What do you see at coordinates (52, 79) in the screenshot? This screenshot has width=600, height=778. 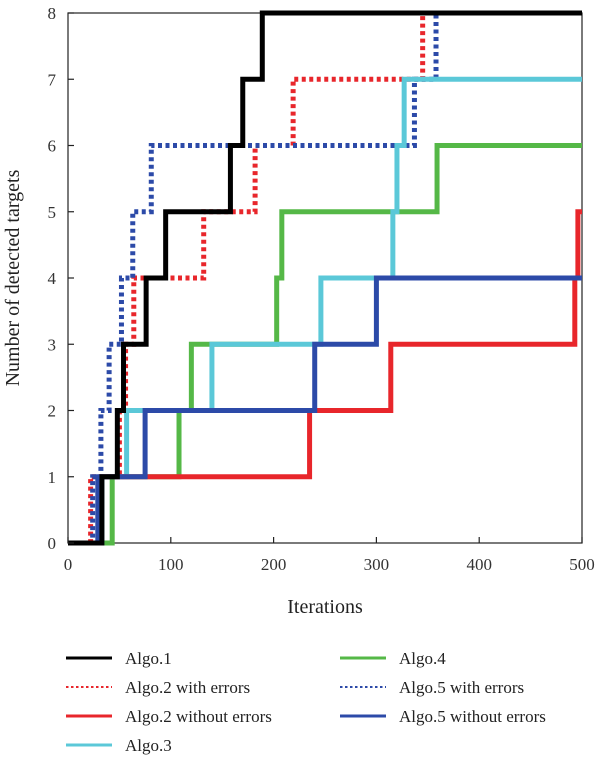 I see `y-tick-label: 7` at bounding box center [52, 79].